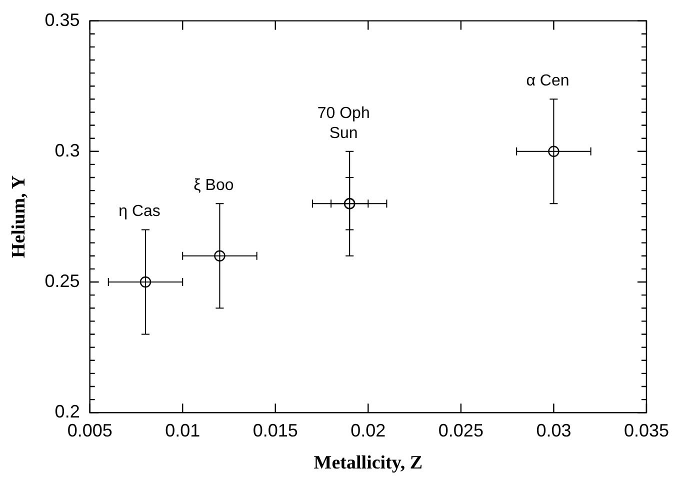 The height and width of the screenshot is (483, 677). Describe the element at coordinates (182, 430) in the screenshot. I see `x-tick-label: 0.01` at that location.